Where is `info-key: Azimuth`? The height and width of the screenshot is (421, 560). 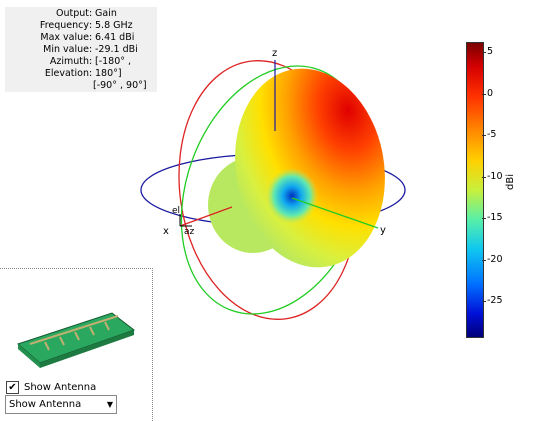 info-key: Azimuth is located at coordinates (69, 61).